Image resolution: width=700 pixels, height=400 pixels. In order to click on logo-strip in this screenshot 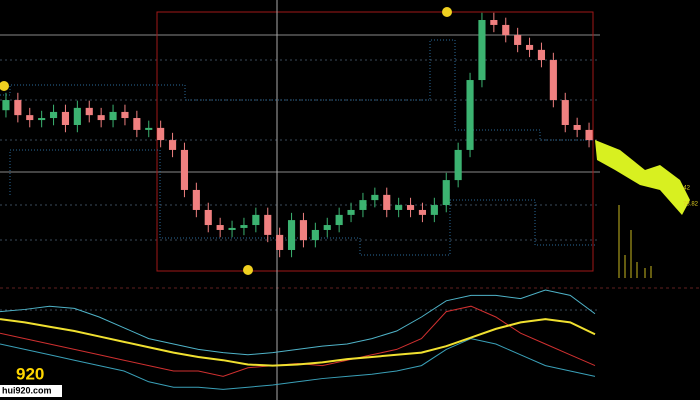, I will do `click(31, 391)`.